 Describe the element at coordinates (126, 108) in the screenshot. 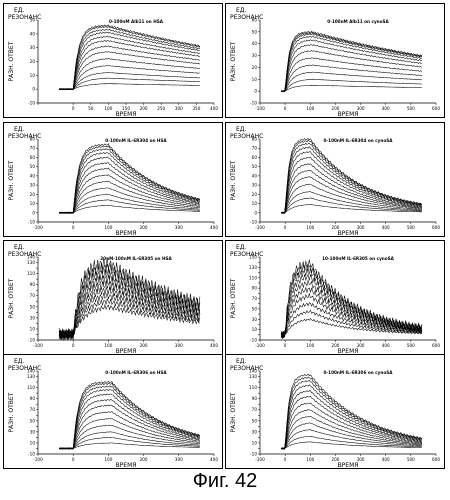

I see `x-tick-label: 150` at that location.